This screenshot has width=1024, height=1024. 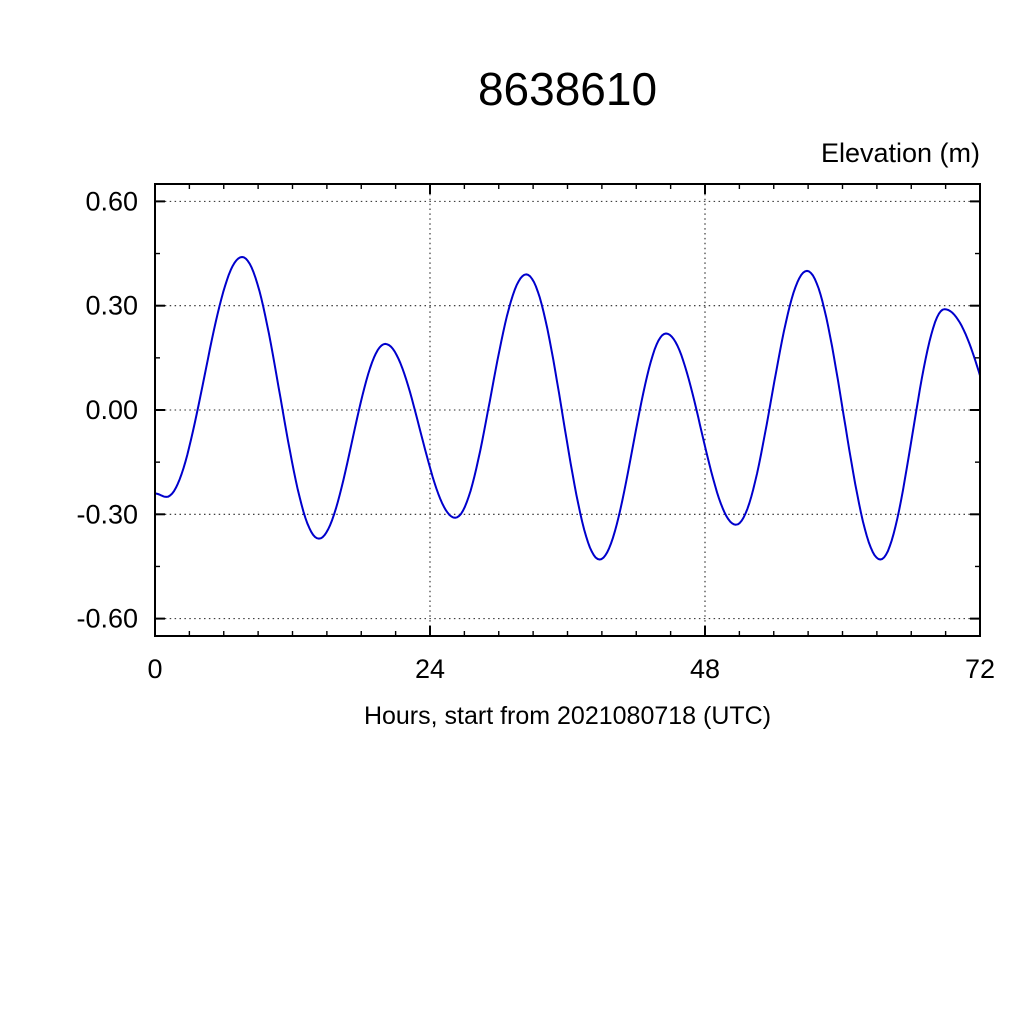 I want to click on x-axis-title: Hours, start from 2021080718 (UTC), so click(x=567, y=716).